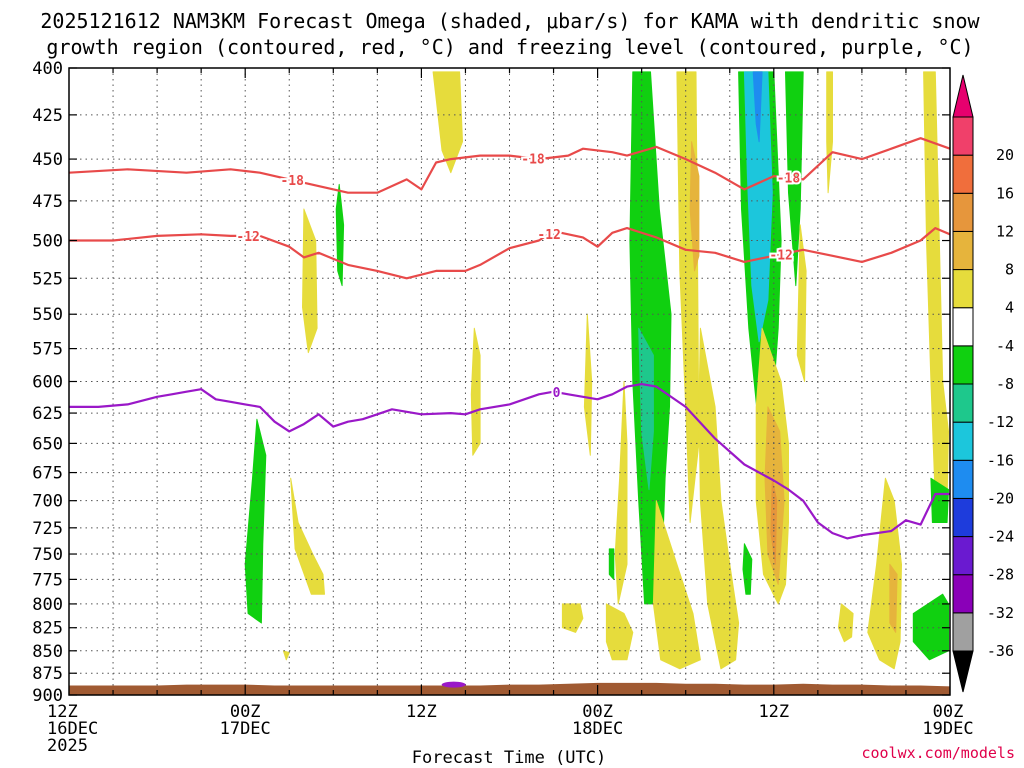  What do you see at coordinates (1000, 575) in the screenshot?
I see `colorbar-label--28: -28` at bounding box center [1000, 575].